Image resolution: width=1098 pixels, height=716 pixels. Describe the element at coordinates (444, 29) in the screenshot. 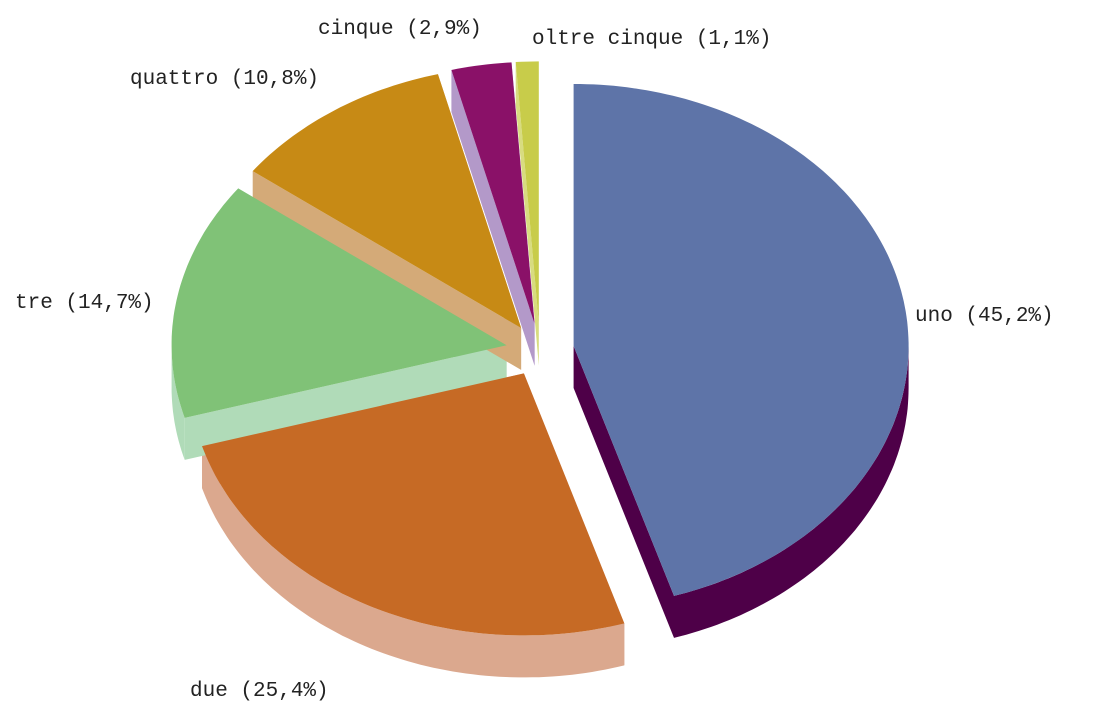

I see `value-label: (2,9%)` at that location.